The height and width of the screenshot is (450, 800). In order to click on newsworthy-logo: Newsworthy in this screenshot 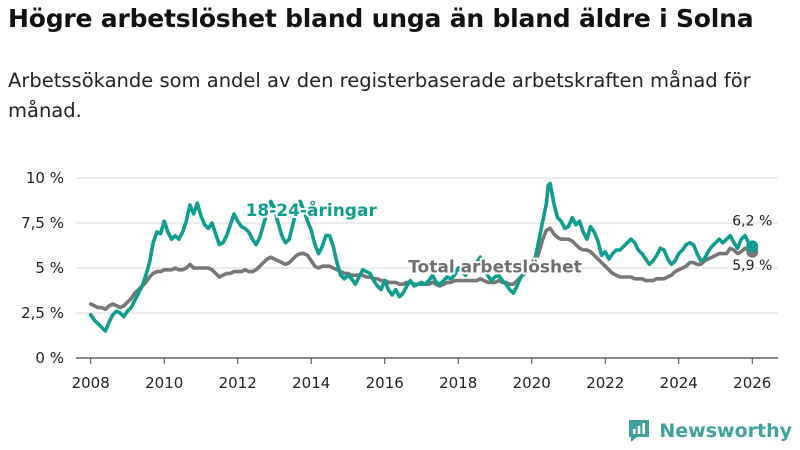, I will do `click(709, 431)`.